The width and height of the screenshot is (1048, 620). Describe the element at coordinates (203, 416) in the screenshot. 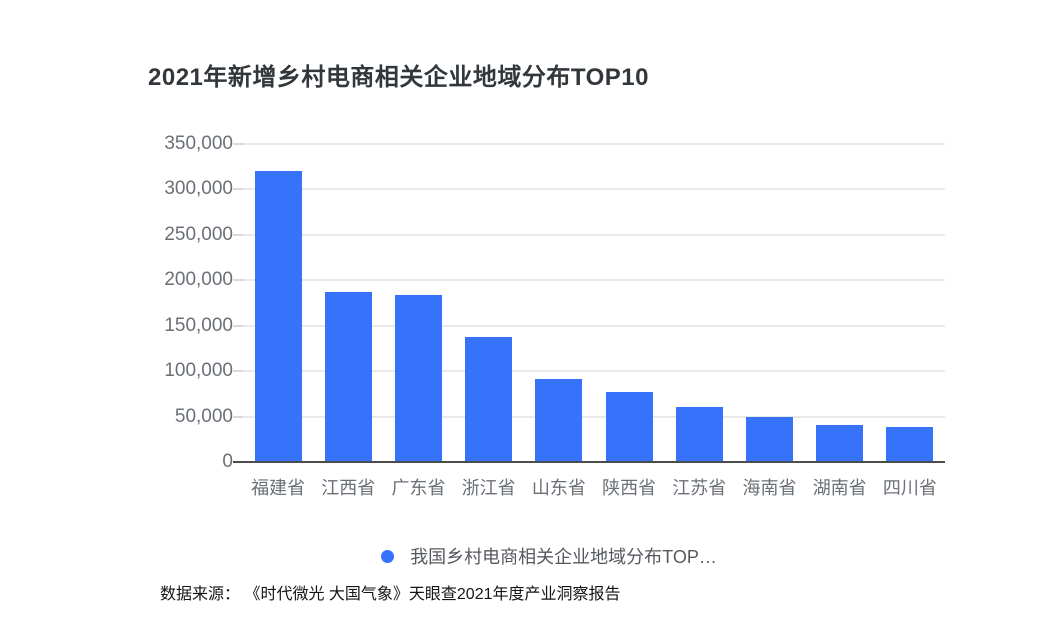

I see `y-axis-tick-label: 50,000` at that location.